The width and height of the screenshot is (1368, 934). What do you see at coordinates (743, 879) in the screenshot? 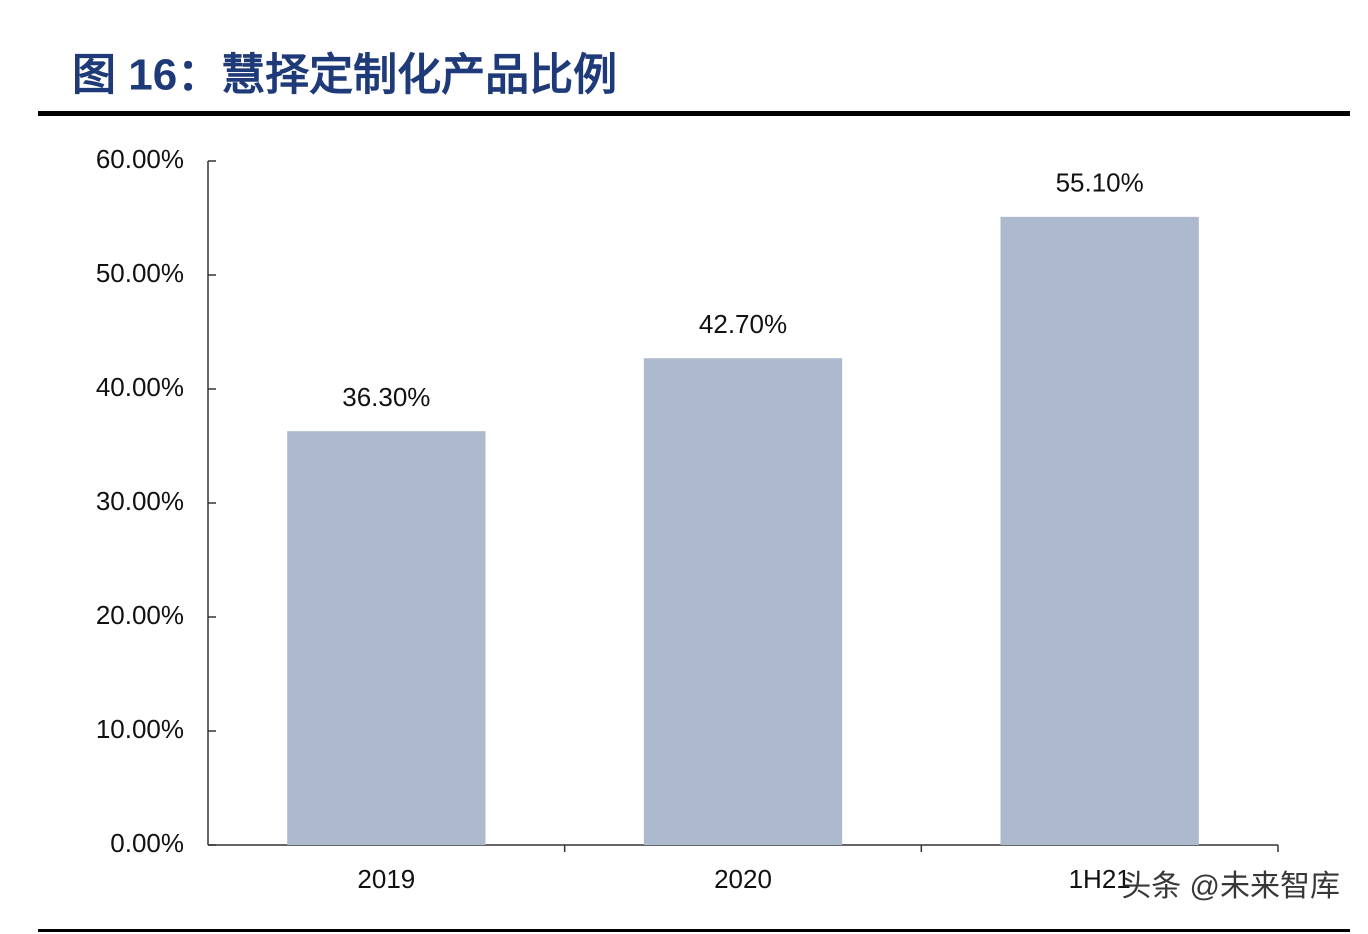
I see `x-tick-label: 2020` at bounding box center [743, 879].